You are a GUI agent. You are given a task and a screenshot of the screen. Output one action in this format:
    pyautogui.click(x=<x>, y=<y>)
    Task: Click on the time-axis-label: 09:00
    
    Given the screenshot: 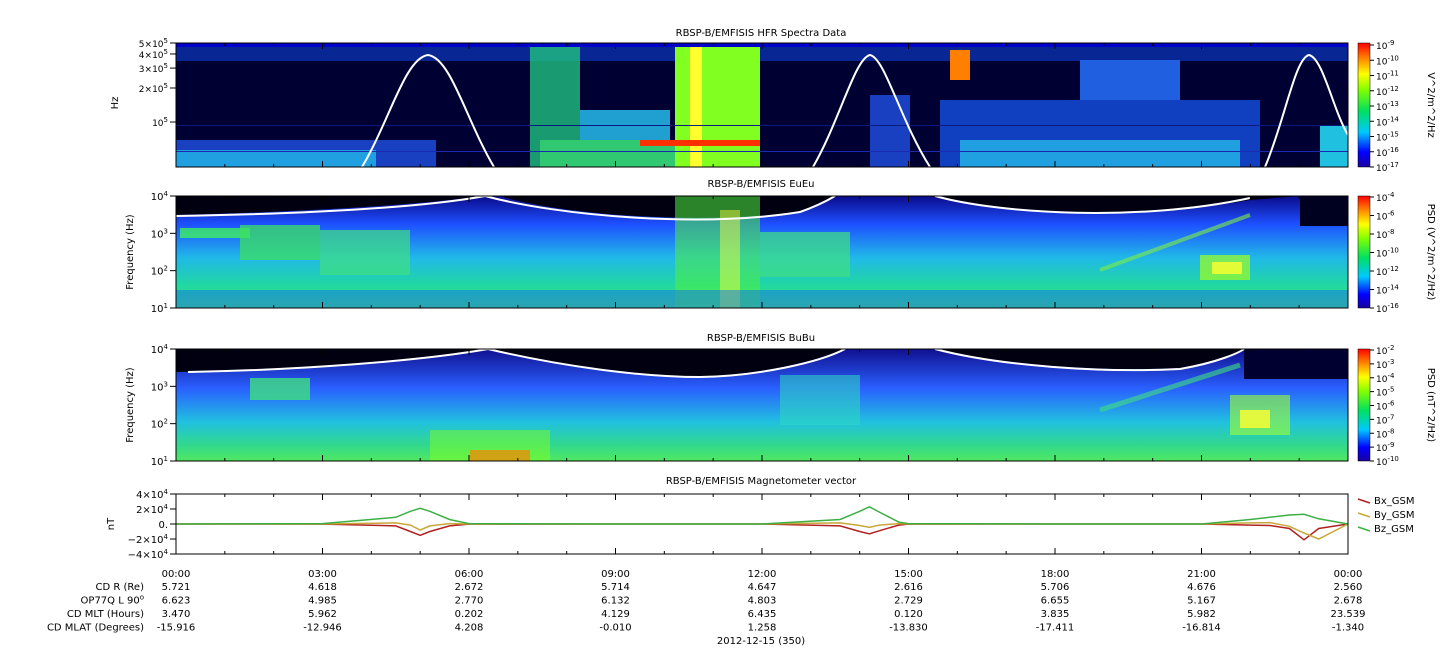 What is the action you would take?
    pyautogui.click(x=615, y=574)
    